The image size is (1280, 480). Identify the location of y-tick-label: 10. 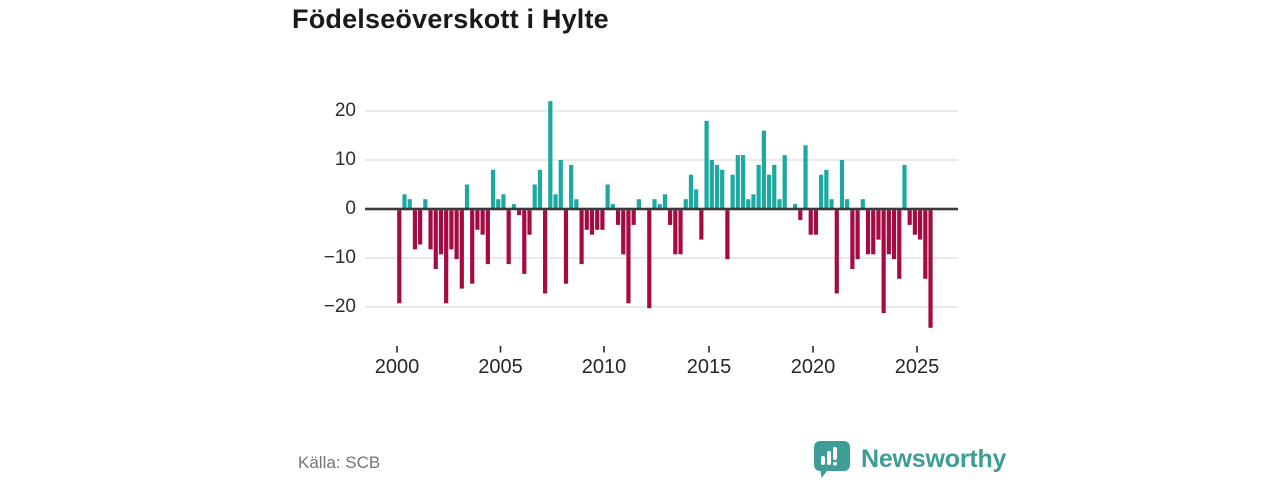
(345, 159).